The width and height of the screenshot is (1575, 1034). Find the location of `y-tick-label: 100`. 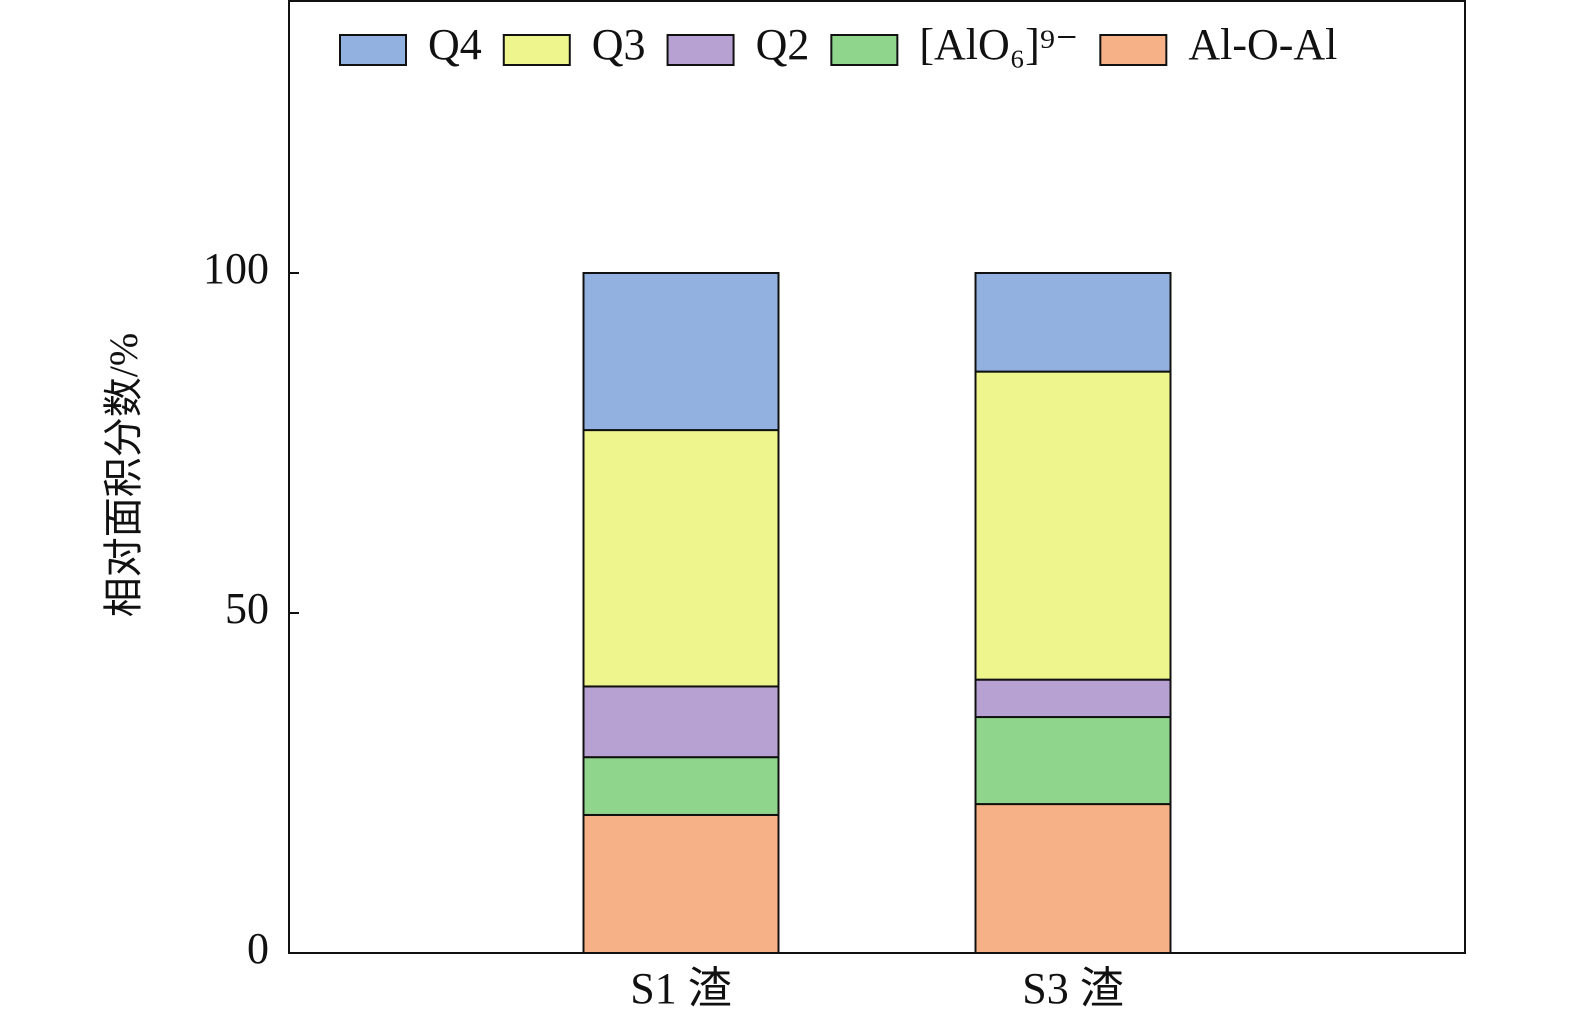

y-tick-label: 100 is located at coordinates (236, 268).